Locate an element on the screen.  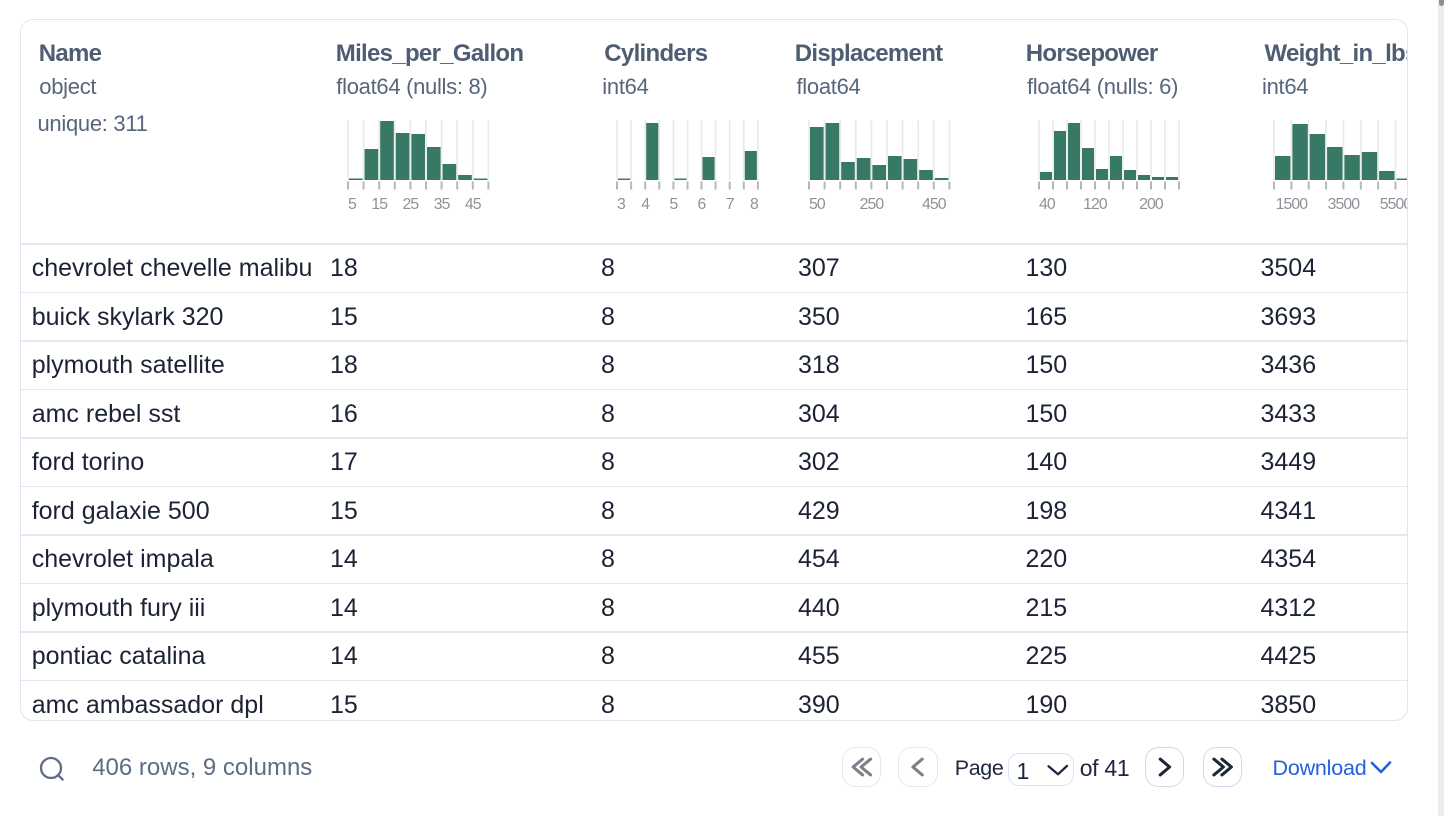
svg-text: 120 is located at coordinates (1095, 204).